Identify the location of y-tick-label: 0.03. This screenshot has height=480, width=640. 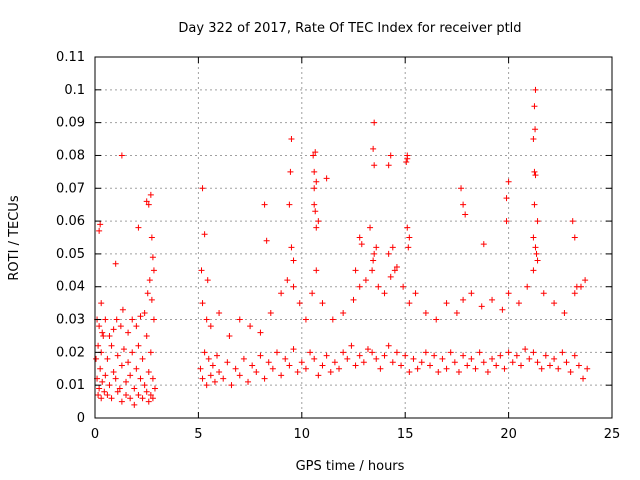
(70, 320).